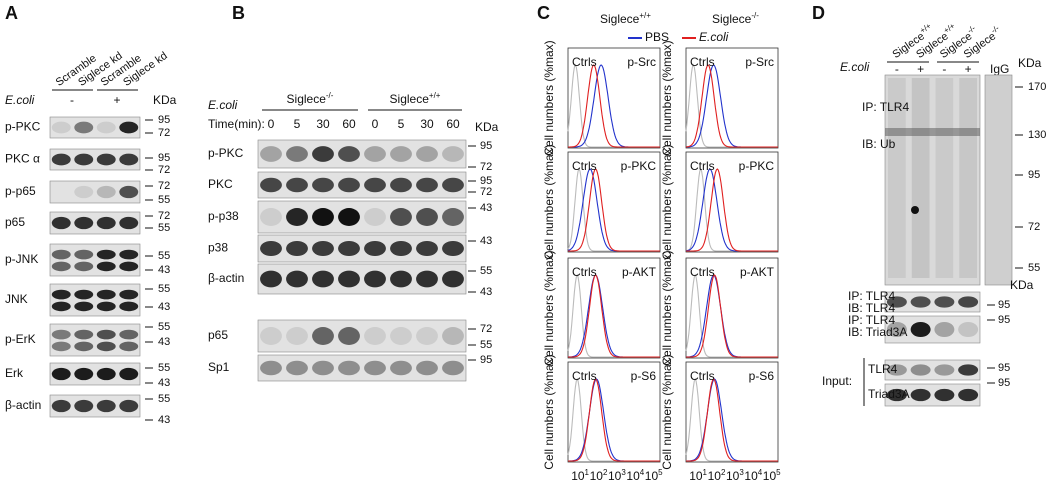  What do you see at coordinates (226, 153) in the screenshot?
I see `label: p-PKC` at bounding box center [226, 153].